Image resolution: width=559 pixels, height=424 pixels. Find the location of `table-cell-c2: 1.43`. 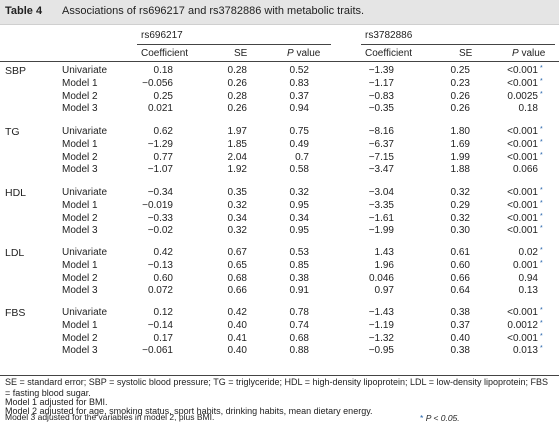

table-cell-c2: 1.43 is located at coordinates (384, 252).